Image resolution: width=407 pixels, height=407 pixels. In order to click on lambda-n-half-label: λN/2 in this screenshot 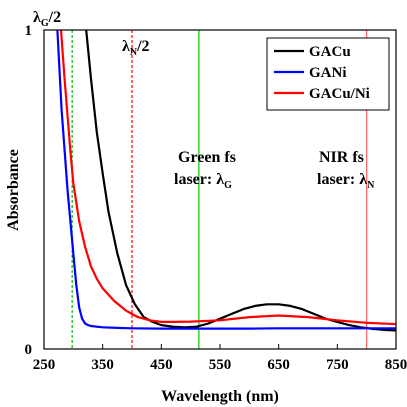, I will do `click(136, 48)`.